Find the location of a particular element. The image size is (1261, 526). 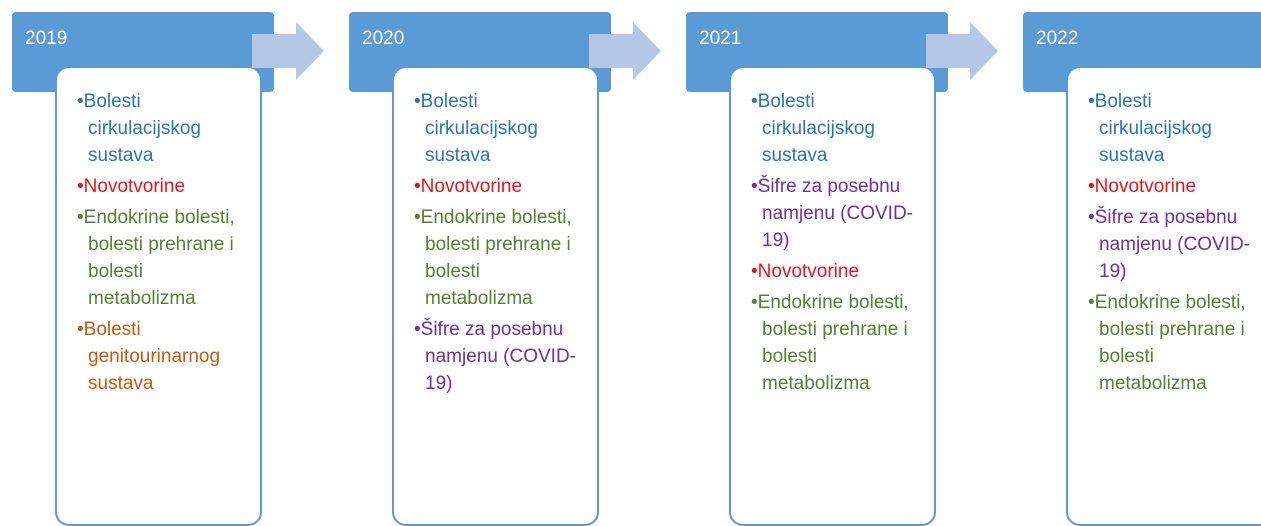

list-item: •Bolesti genitourinarnog sustava is located at coordinates (163, 356).